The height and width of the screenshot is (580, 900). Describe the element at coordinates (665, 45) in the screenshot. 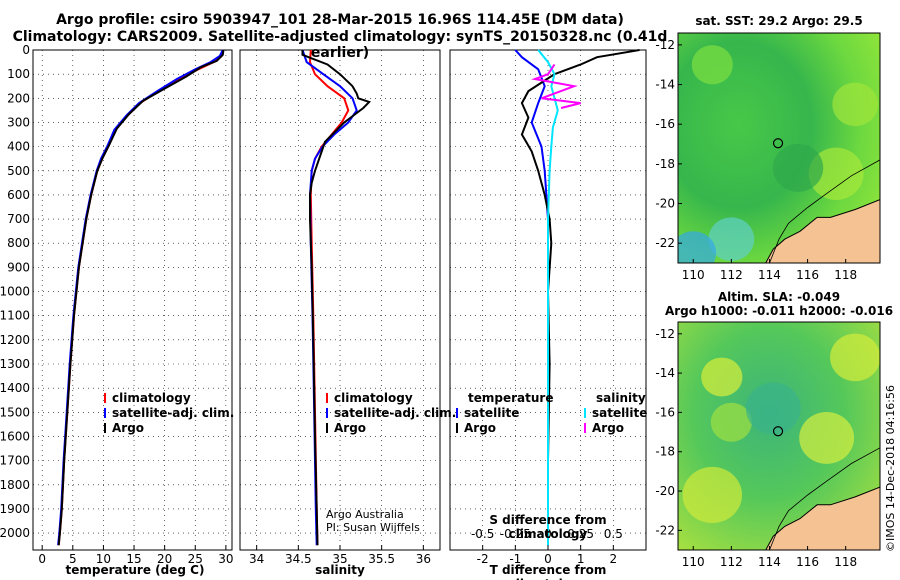

I see `sst-y-tick-label: -12` at that location.